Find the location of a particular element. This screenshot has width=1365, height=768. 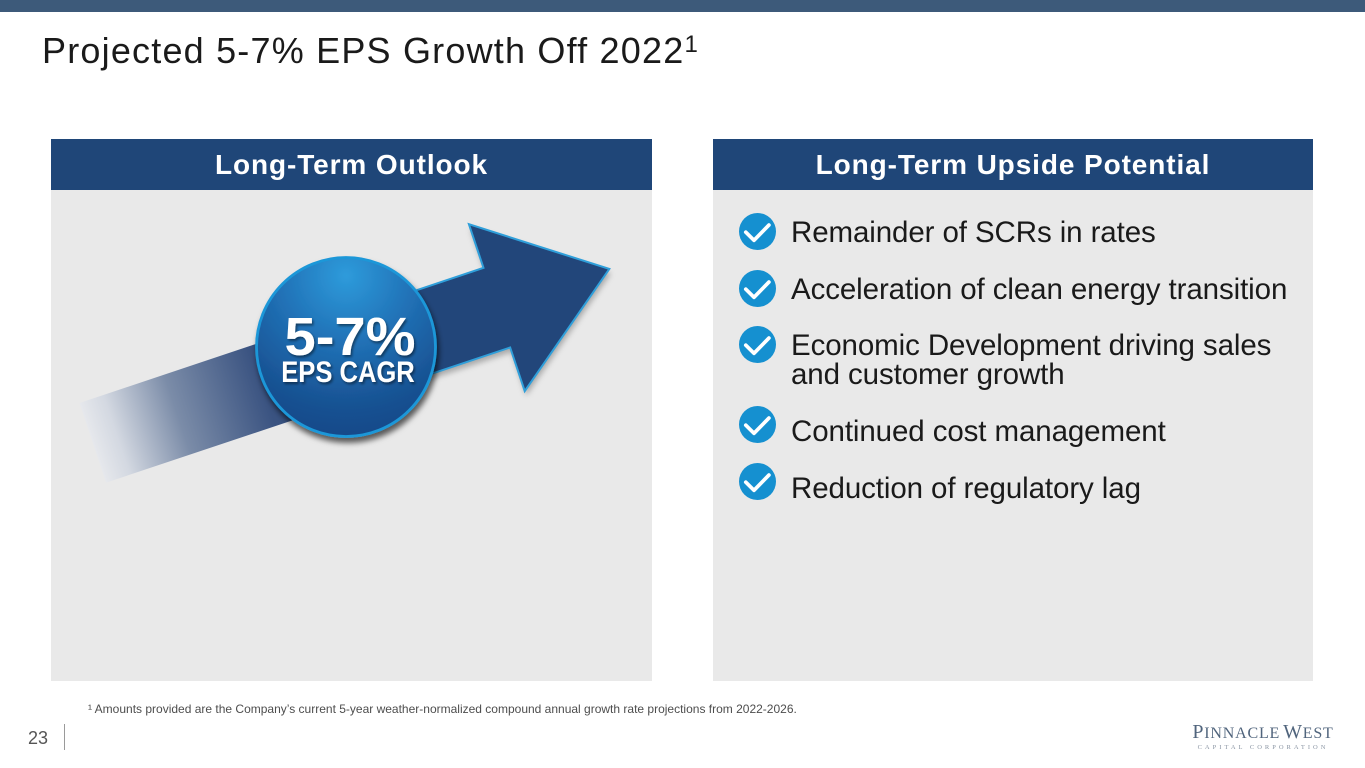

svg-text: 5-7% is located at coordinates (350, 337).